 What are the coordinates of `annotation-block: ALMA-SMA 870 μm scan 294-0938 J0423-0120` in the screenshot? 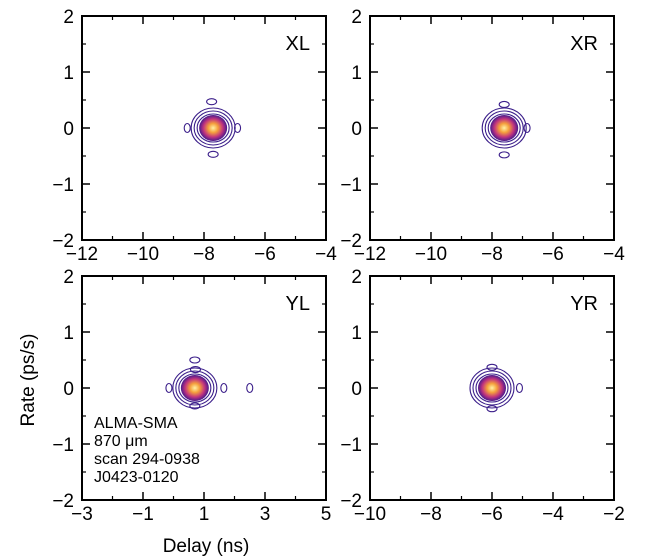 It's located at (147, 450).